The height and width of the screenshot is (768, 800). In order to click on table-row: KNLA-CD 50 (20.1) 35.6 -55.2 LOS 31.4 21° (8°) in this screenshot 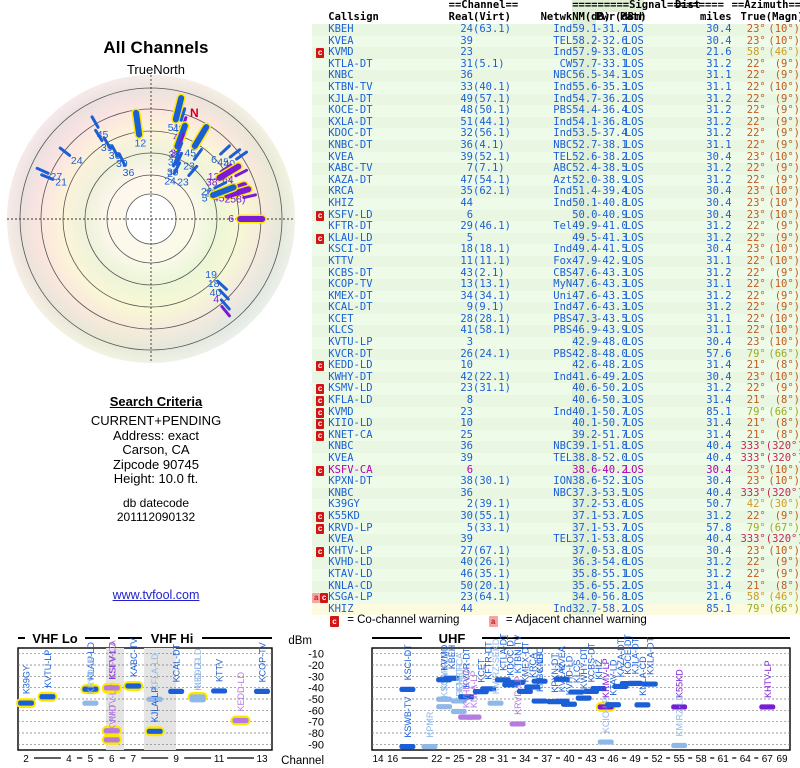, I will do `click(556, 586)`.